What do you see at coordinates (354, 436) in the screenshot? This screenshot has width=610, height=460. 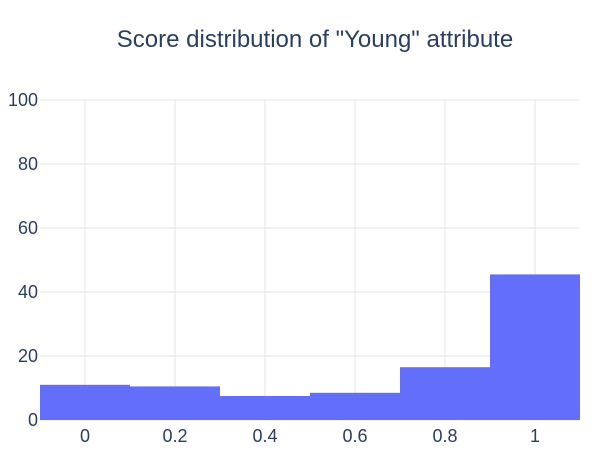 I see `x-tick-label: 0.6` at bounding box center [354, 436].